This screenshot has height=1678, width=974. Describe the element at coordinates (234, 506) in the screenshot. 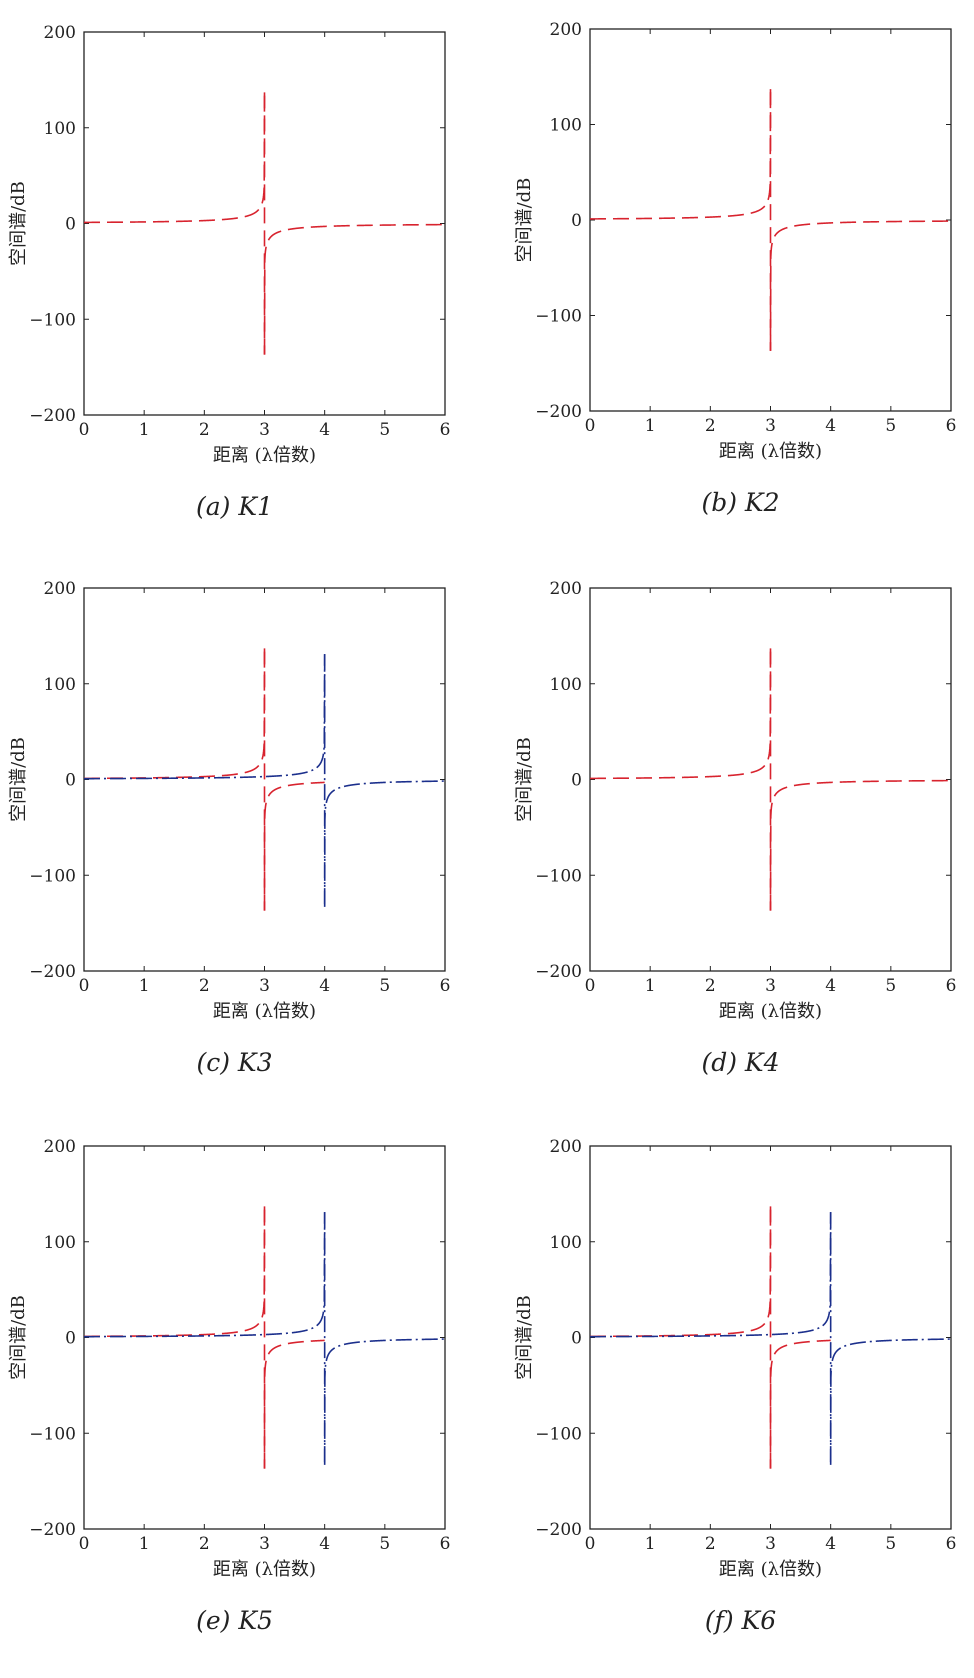

I see `panel-caption: (a) K1` at that location.